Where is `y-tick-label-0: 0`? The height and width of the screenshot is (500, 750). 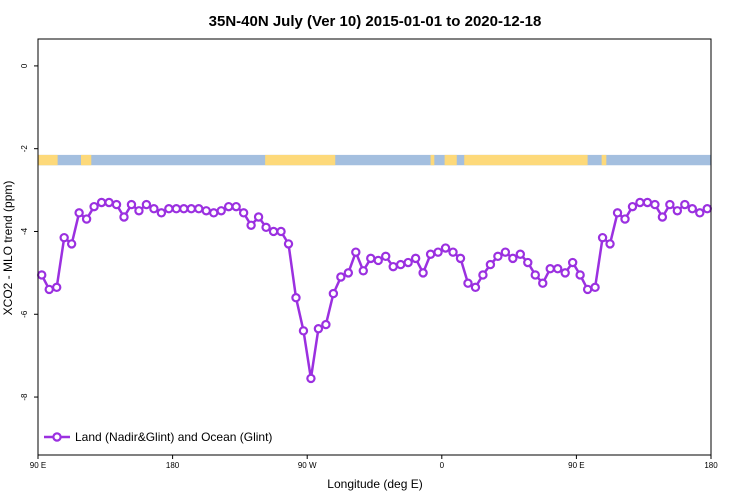 y-tick-label-0: 0 is located at coordinates (24, 65).